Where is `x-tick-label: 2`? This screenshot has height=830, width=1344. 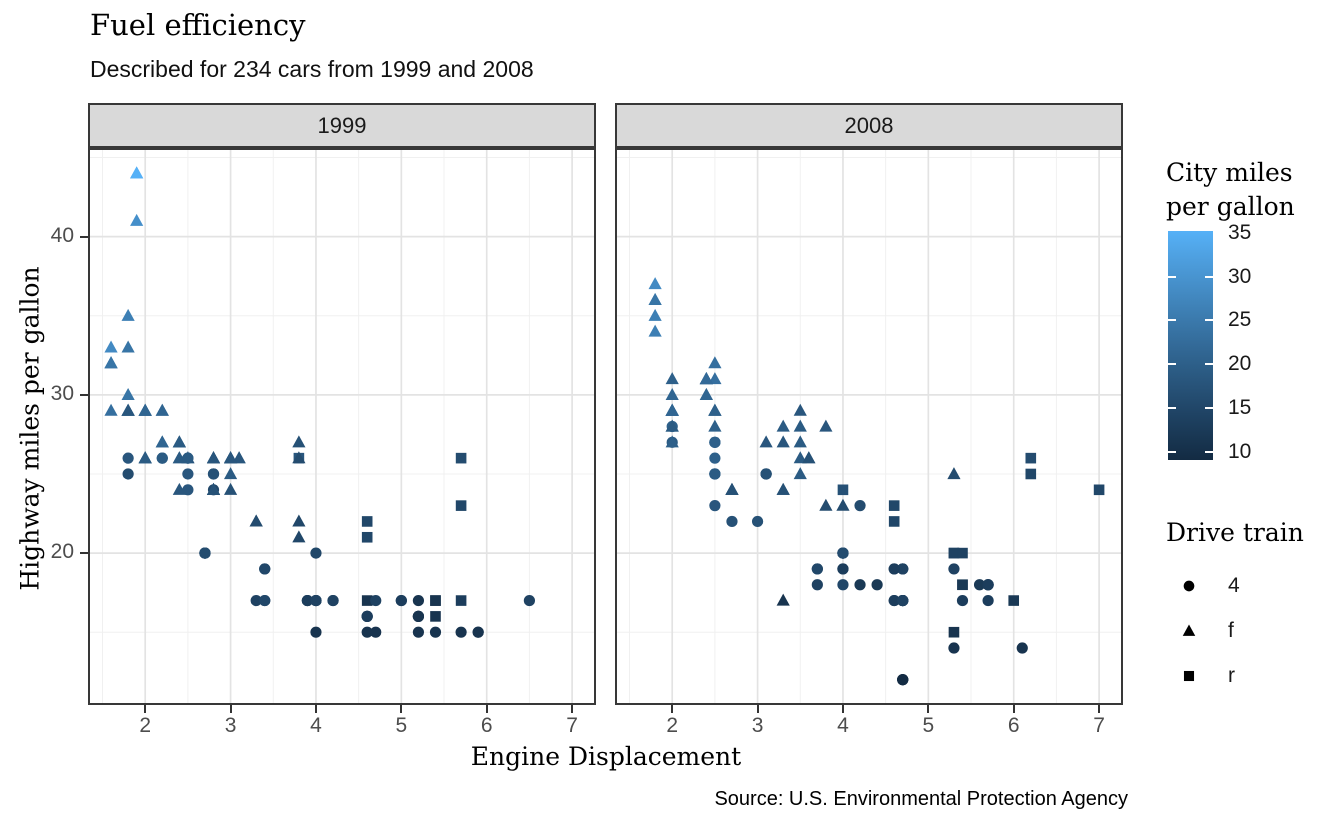 x-tick-label: 2 is located at coordinates (672, 725).